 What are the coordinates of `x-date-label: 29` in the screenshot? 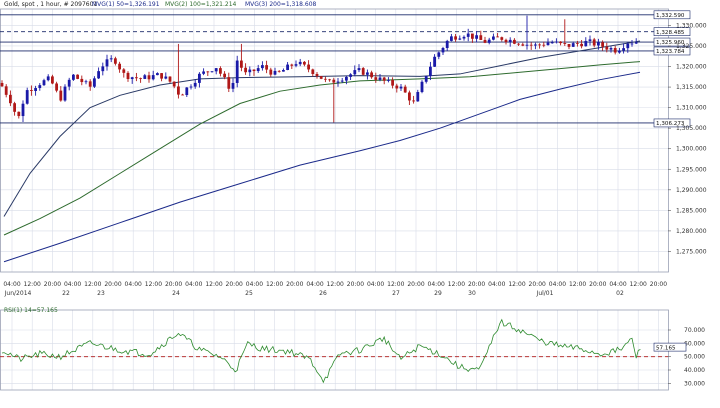 It's located at (438, 293).